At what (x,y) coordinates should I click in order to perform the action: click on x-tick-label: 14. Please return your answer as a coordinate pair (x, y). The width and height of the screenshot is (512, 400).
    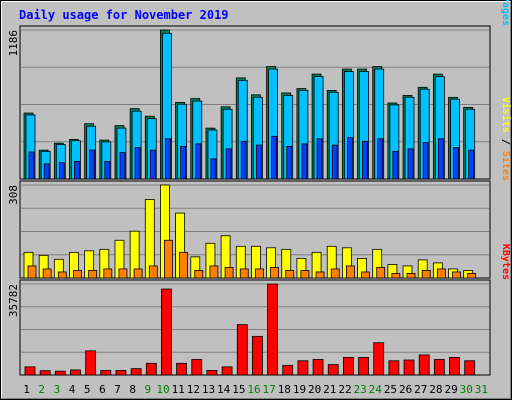
    Looking at the image, I should click on (224, 389).